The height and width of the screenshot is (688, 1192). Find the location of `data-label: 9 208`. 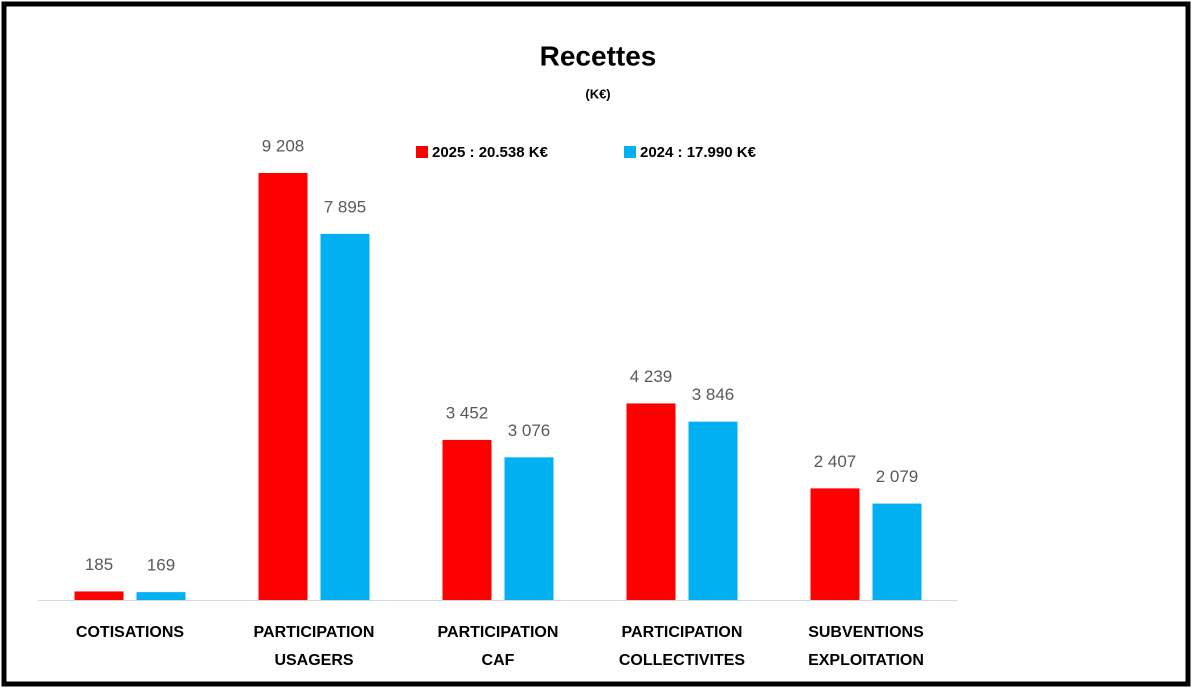

data-label: 9 208 is located at coordinates (283, 145).